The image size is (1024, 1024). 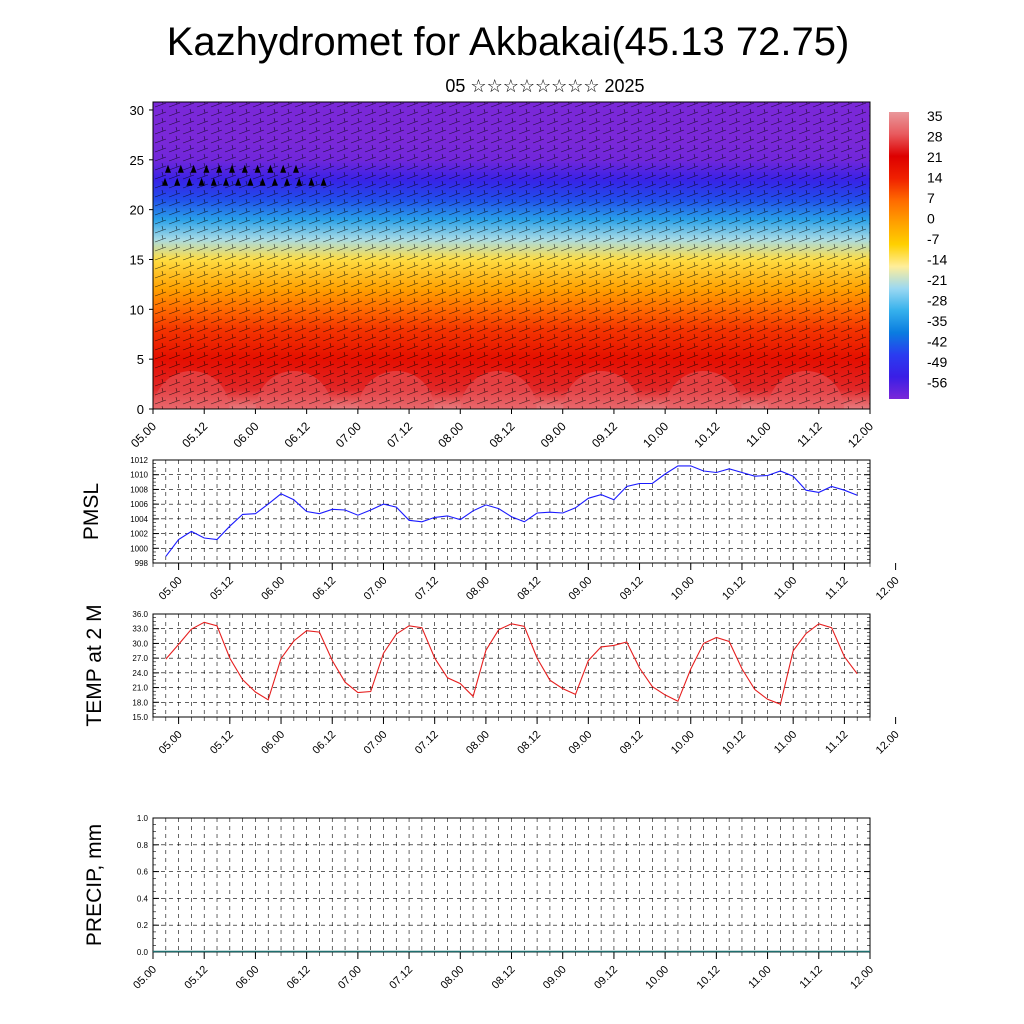 I want to click on y-tick-label: 1004, so click(x=139, y=519).